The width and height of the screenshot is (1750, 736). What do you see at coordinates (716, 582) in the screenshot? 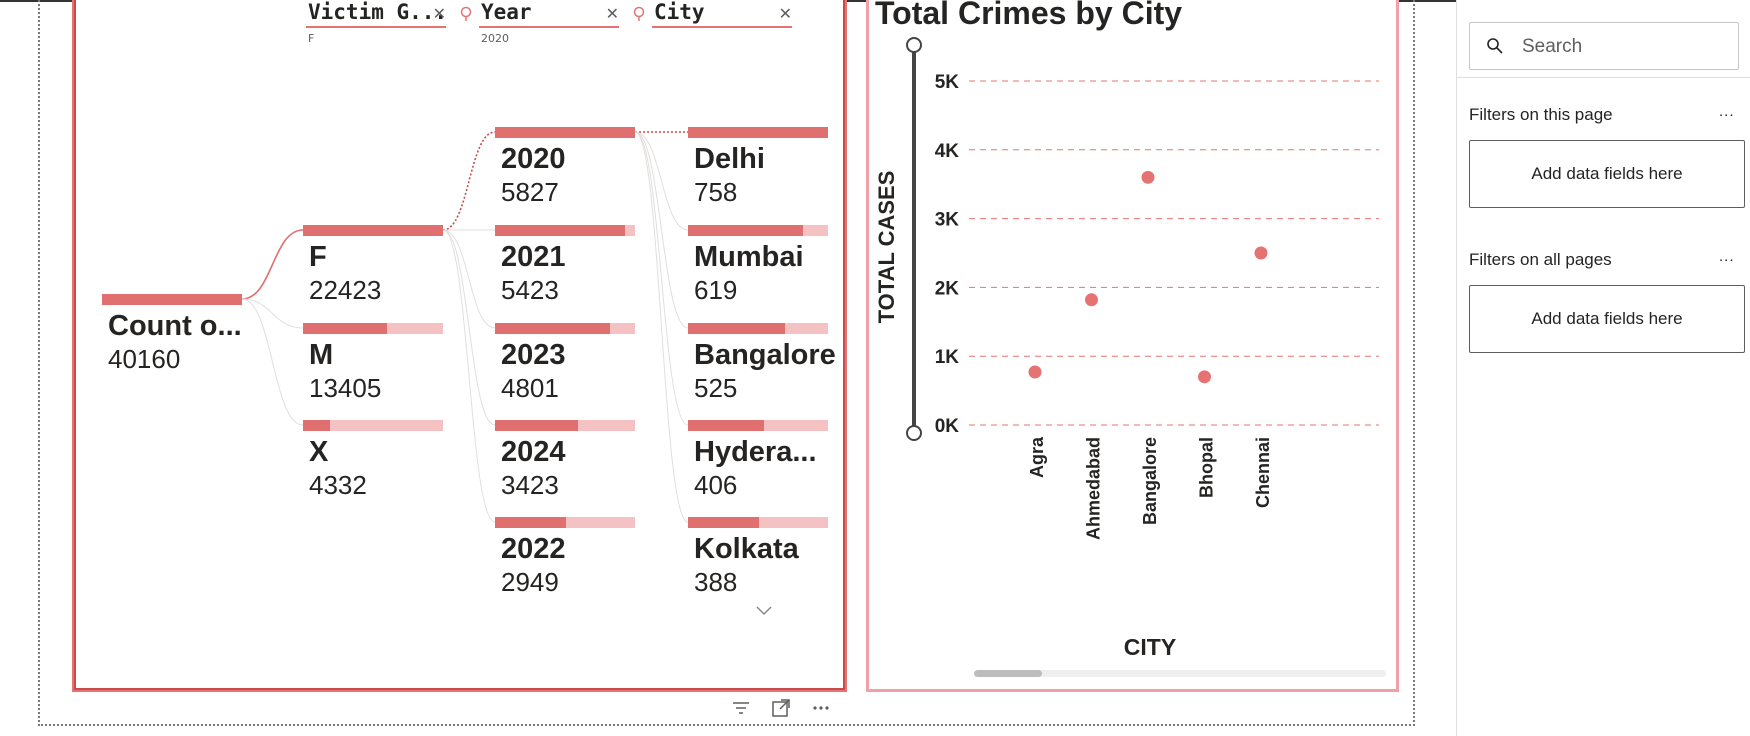
I see `node-value: 388` at bounding box center [716, 582].